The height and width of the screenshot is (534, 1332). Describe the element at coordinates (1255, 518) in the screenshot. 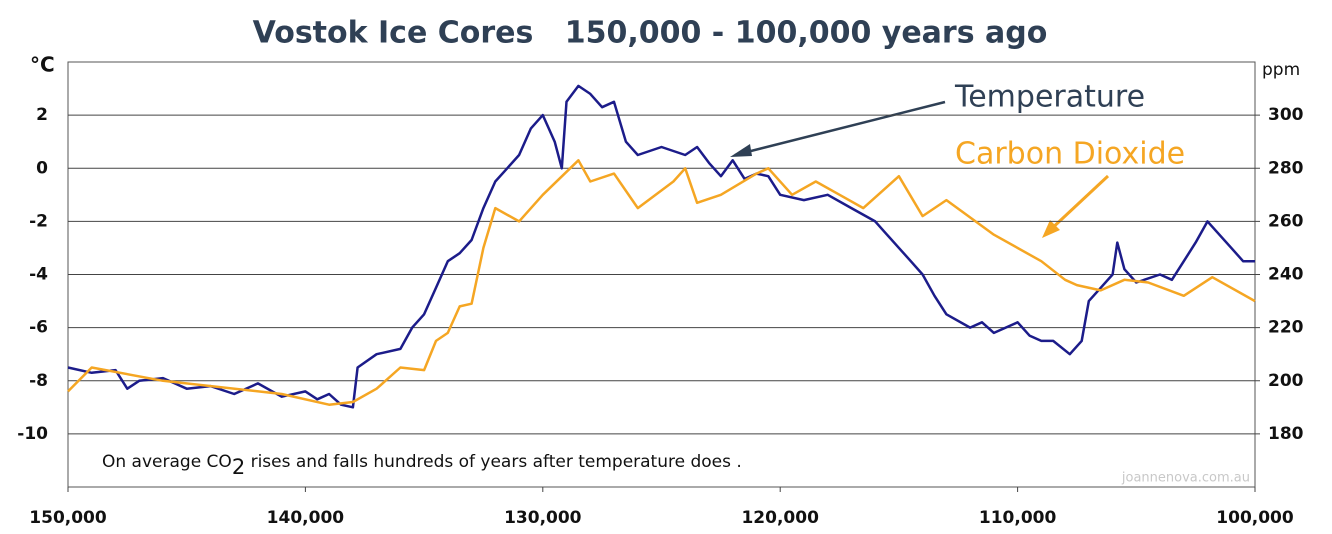

I see `x-tick-label: 100,000` at that location.